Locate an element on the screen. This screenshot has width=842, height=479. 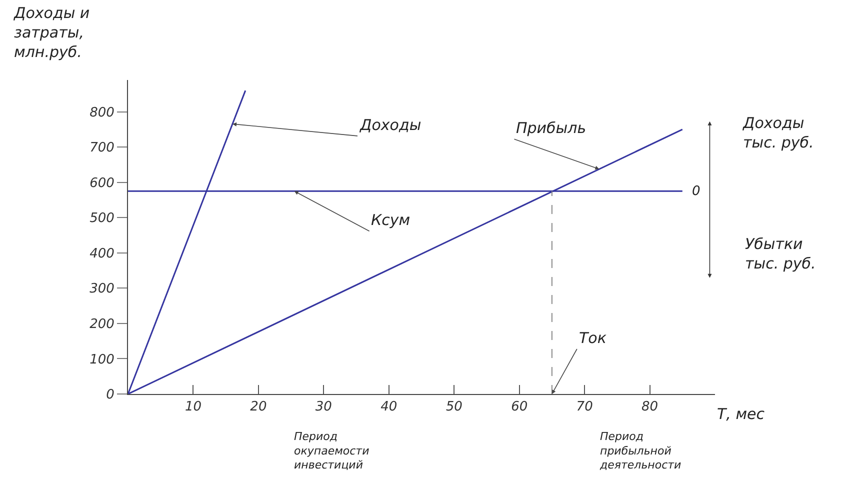
series-label: Ксум is located at coordinates (390, 220).